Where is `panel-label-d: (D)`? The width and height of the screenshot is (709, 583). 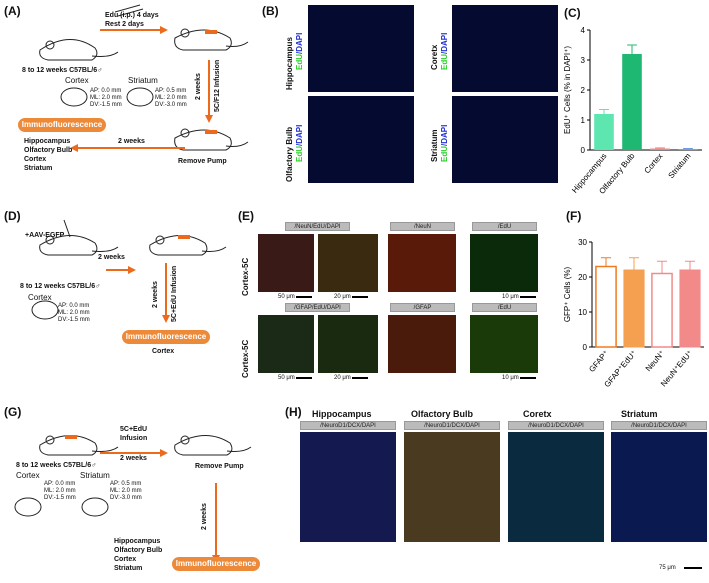 panel-label-d: (D) is located at coordinates (12, 216).